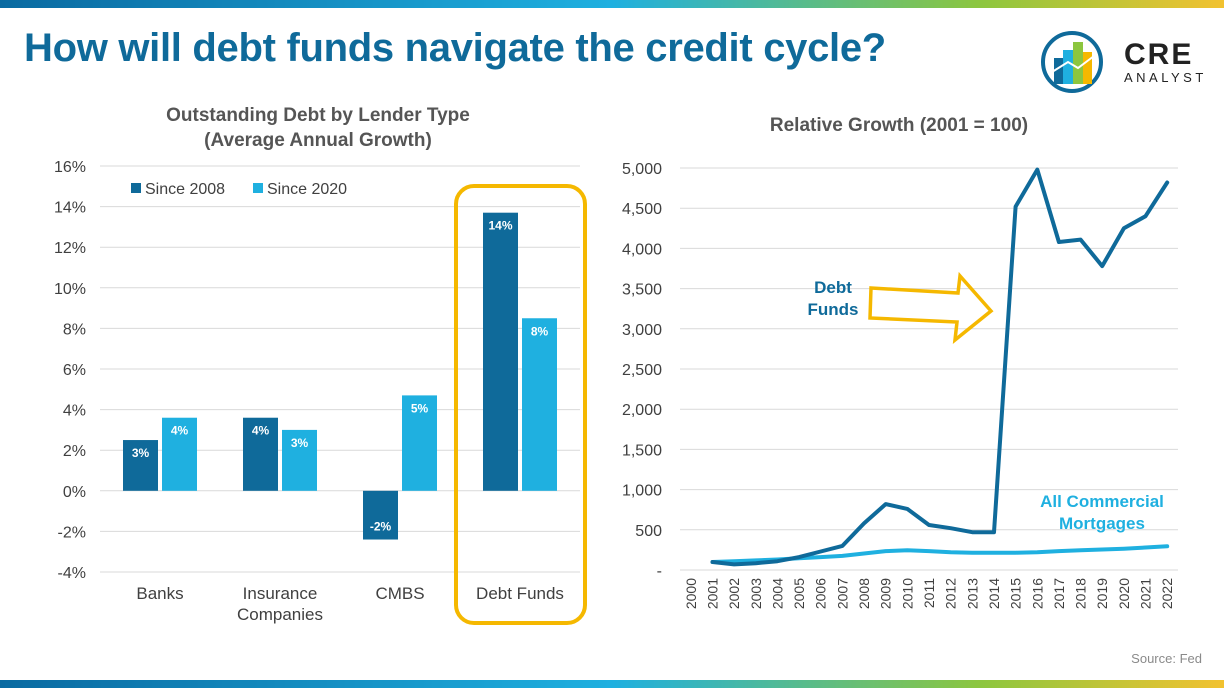 Image resolution: width=1224 pixels, height=688 pixels. I want to click on line-x-tick-label: 2013, so click(972, 593).